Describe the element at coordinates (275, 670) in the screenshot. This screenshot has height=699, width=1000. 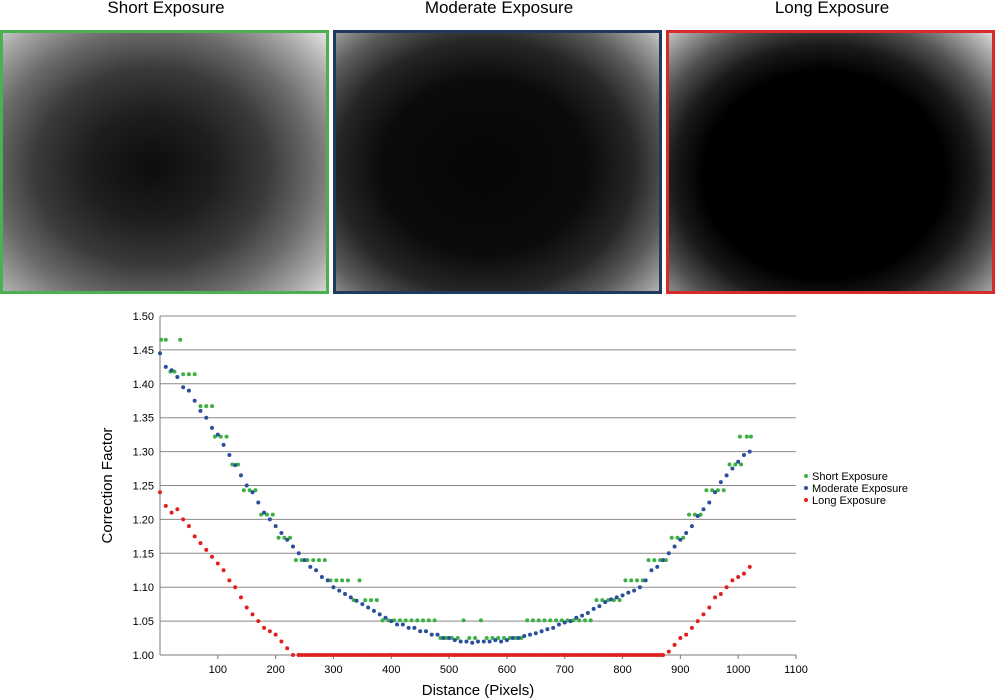
I see `x-tick-label: 200` at that location.